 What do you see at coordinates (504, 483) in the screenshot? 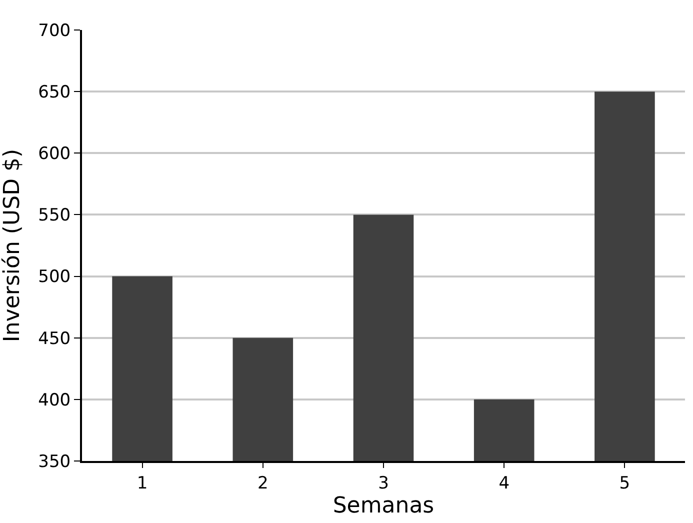
I see `x-tick-label: 4` at bounding box center [504, 483].